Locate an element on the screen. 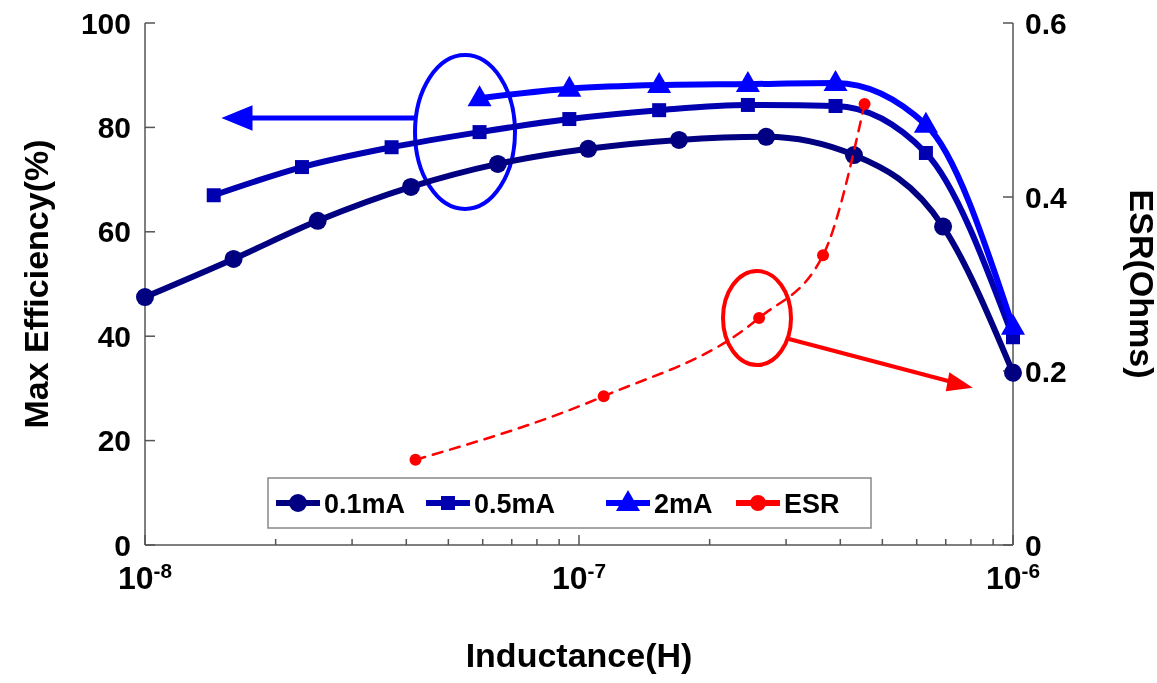 The width and height of the screenshot is (1157, 683). y-tick-label: 60 is located at coordinates (114, 232).